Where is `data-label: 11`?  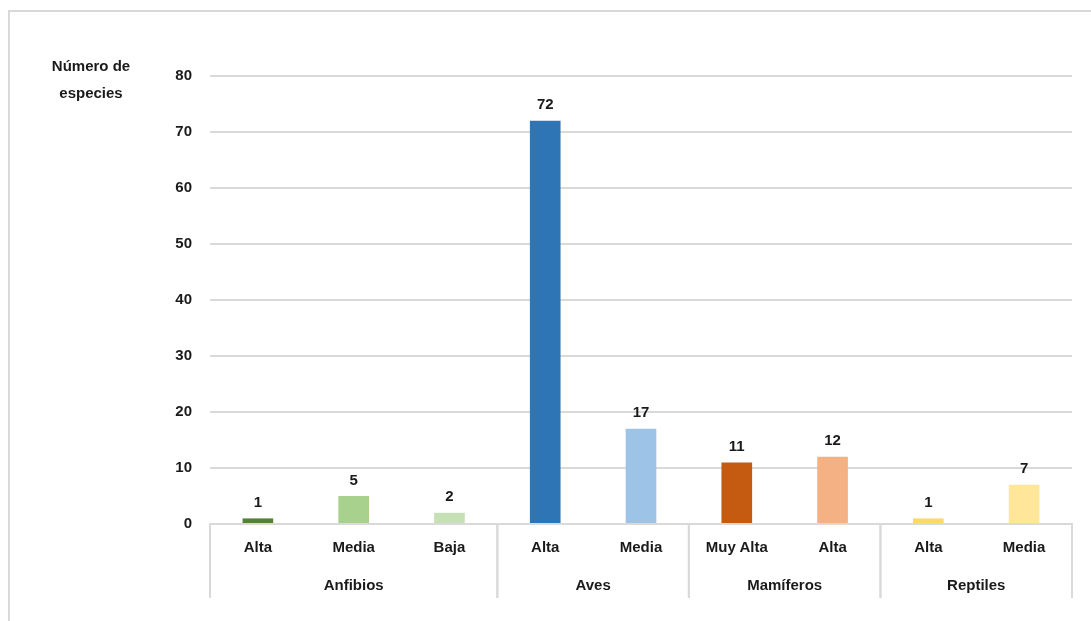 data-label: 11 is located at coordinates (736, 446).